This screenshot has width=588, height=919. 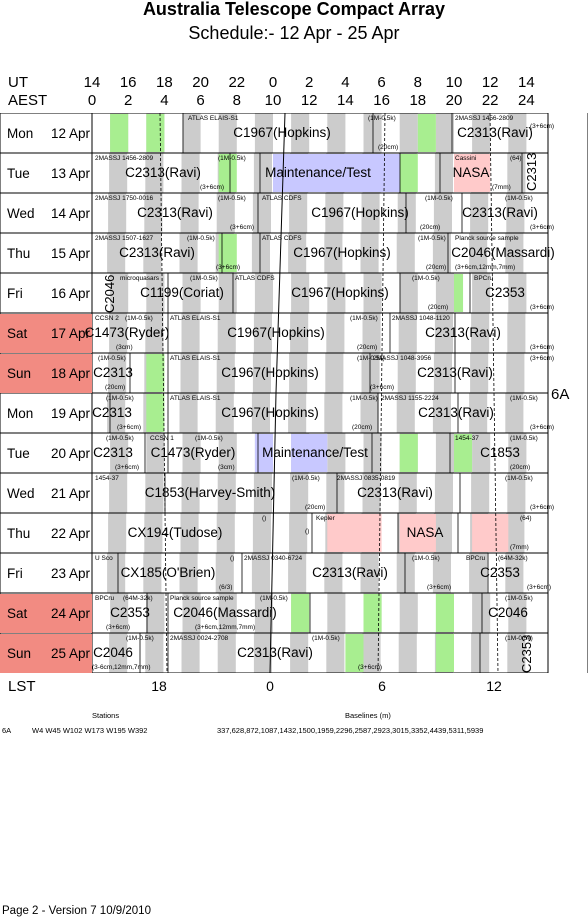 What do you see at coordinates (200, 100) in the screenshot?
I see `aest-tick: 6` at bounding box center [200, 100].